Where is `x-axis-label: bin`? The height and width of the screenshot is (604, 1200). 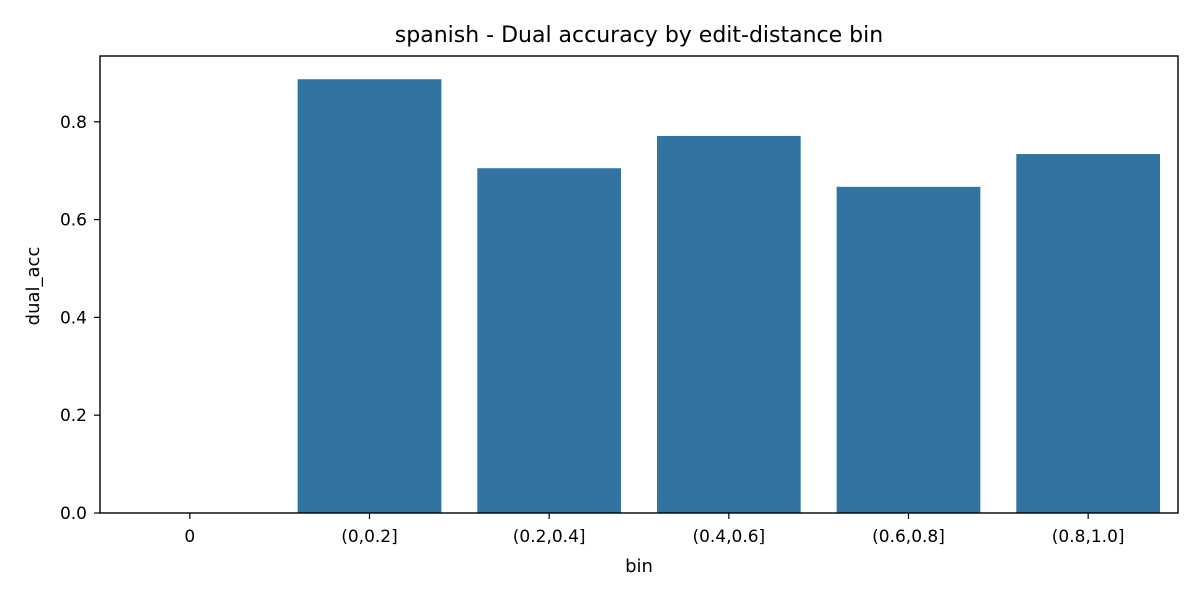 x-axis-label: bin is located at coordinates (639, 566).